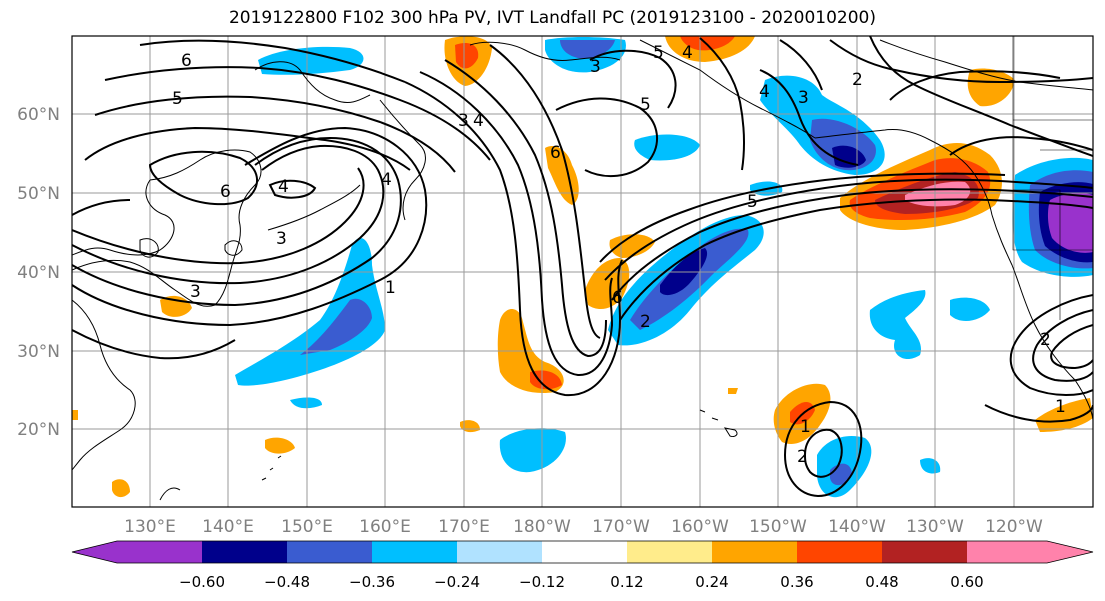 This screenshot has height=601, width=1105. I want to click on lon-label: 170°W, so click(621, 527).